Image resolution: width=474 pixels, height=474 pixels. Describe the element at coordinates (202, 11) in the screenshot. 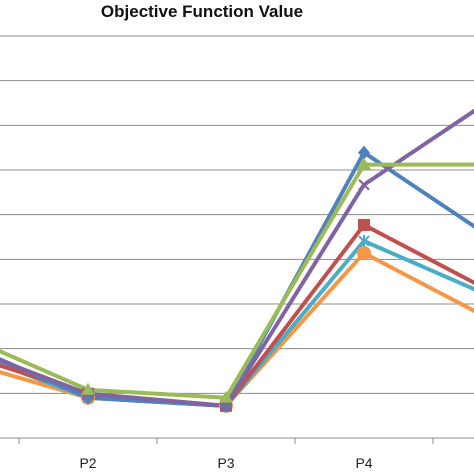

I see `chart-title: Objective Function Value` at that location.